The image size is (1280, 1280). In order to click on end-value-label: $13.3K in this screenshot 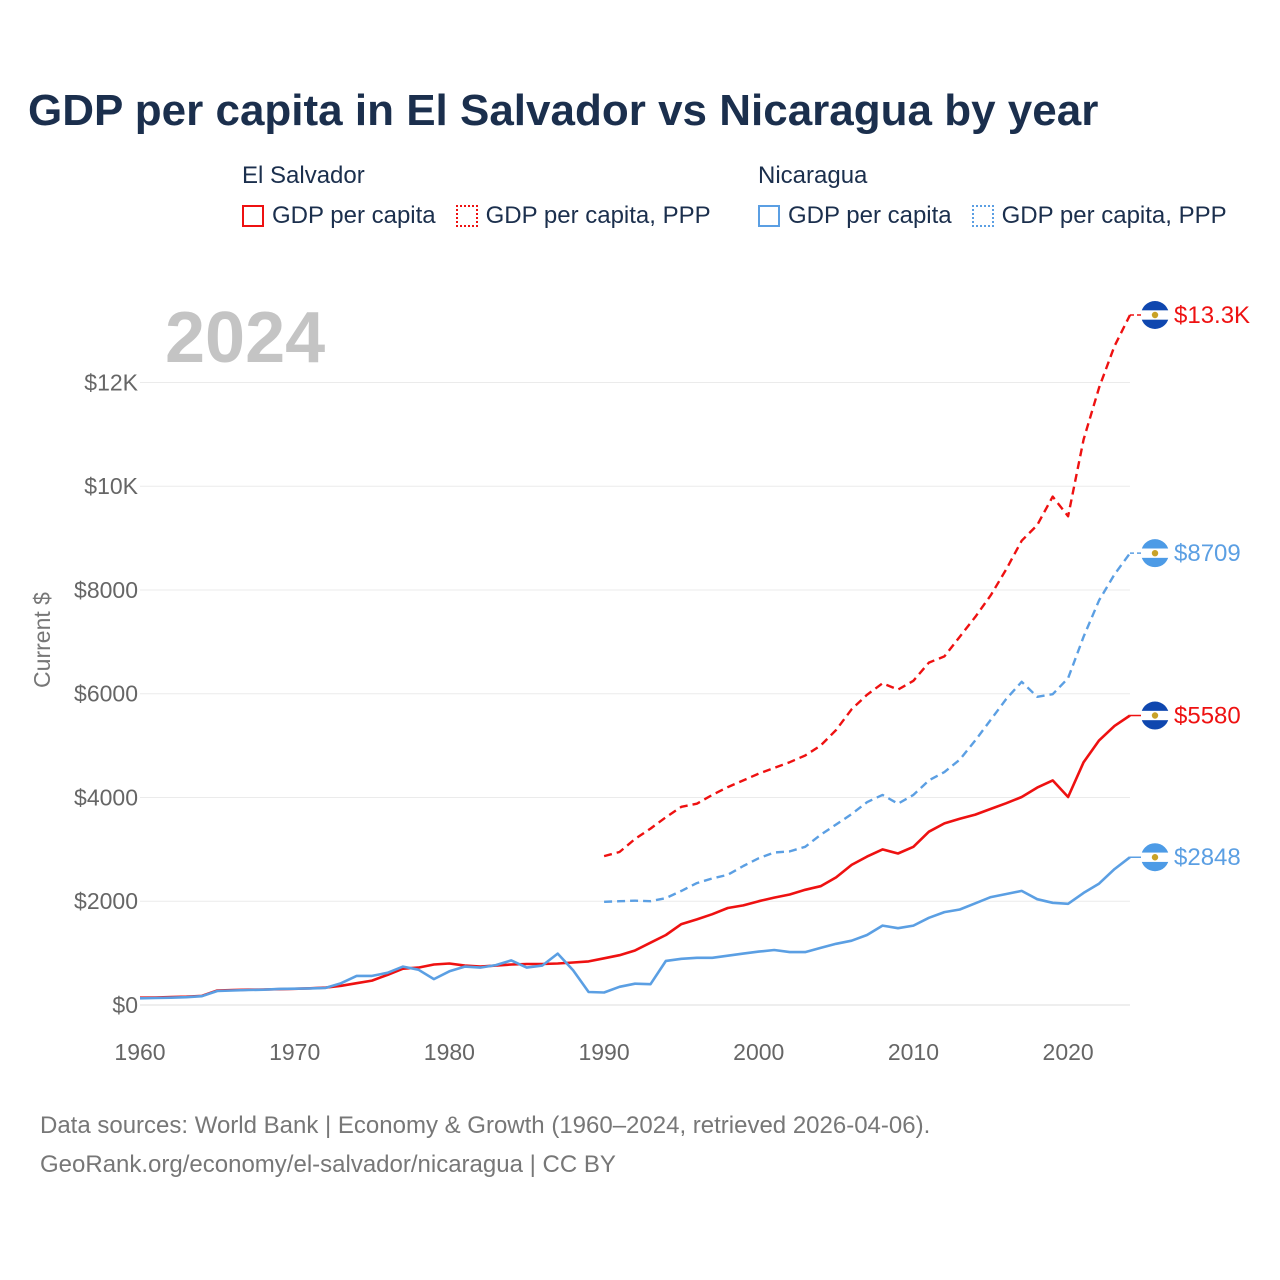, I will do `click(1212, 315)`.